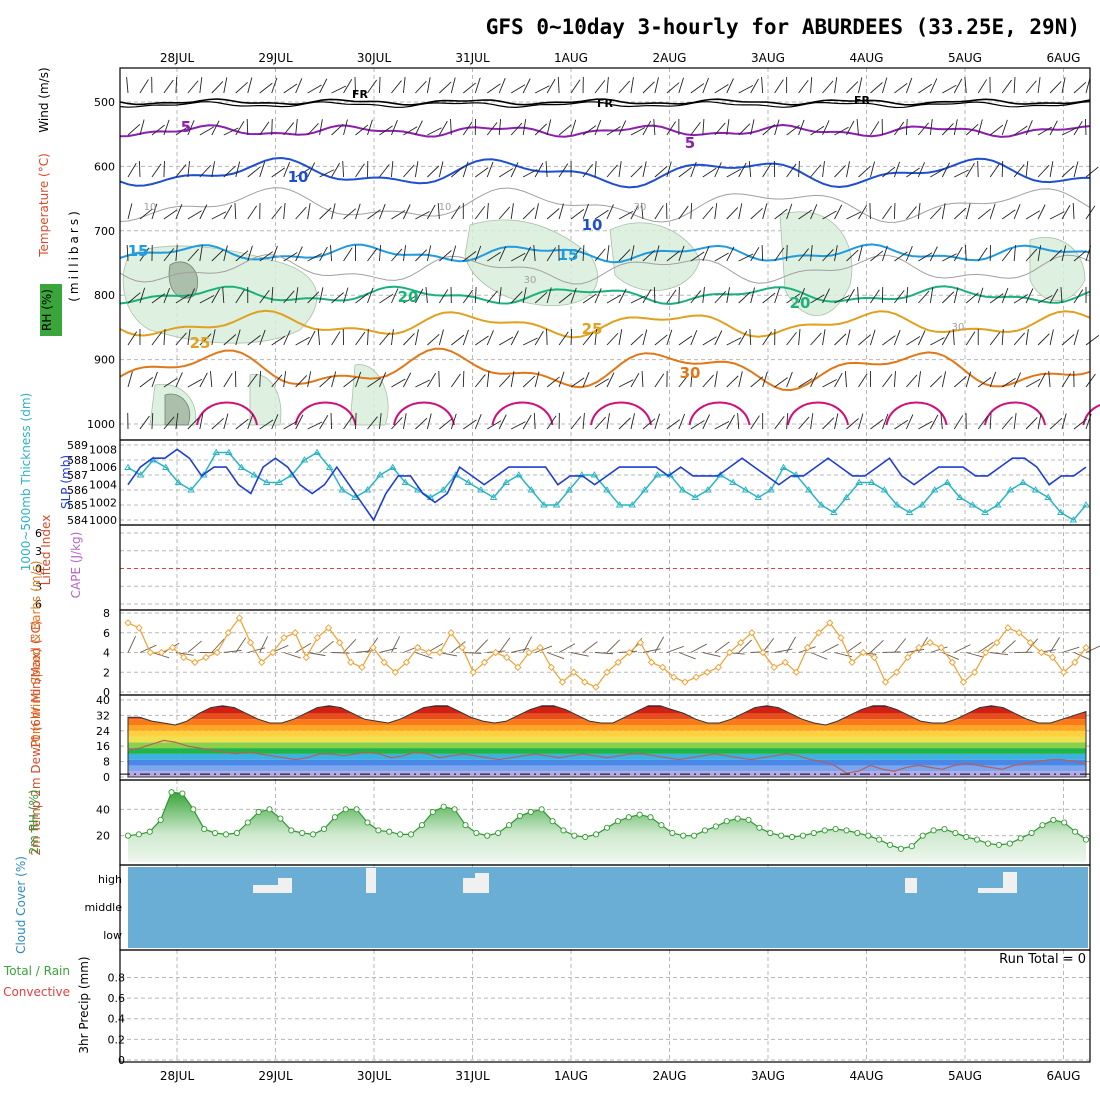  What do you see at coordinates (38, 604) in the screenshot?
I see `lifted-tick-label: 6` at bounding box center [38, 604].